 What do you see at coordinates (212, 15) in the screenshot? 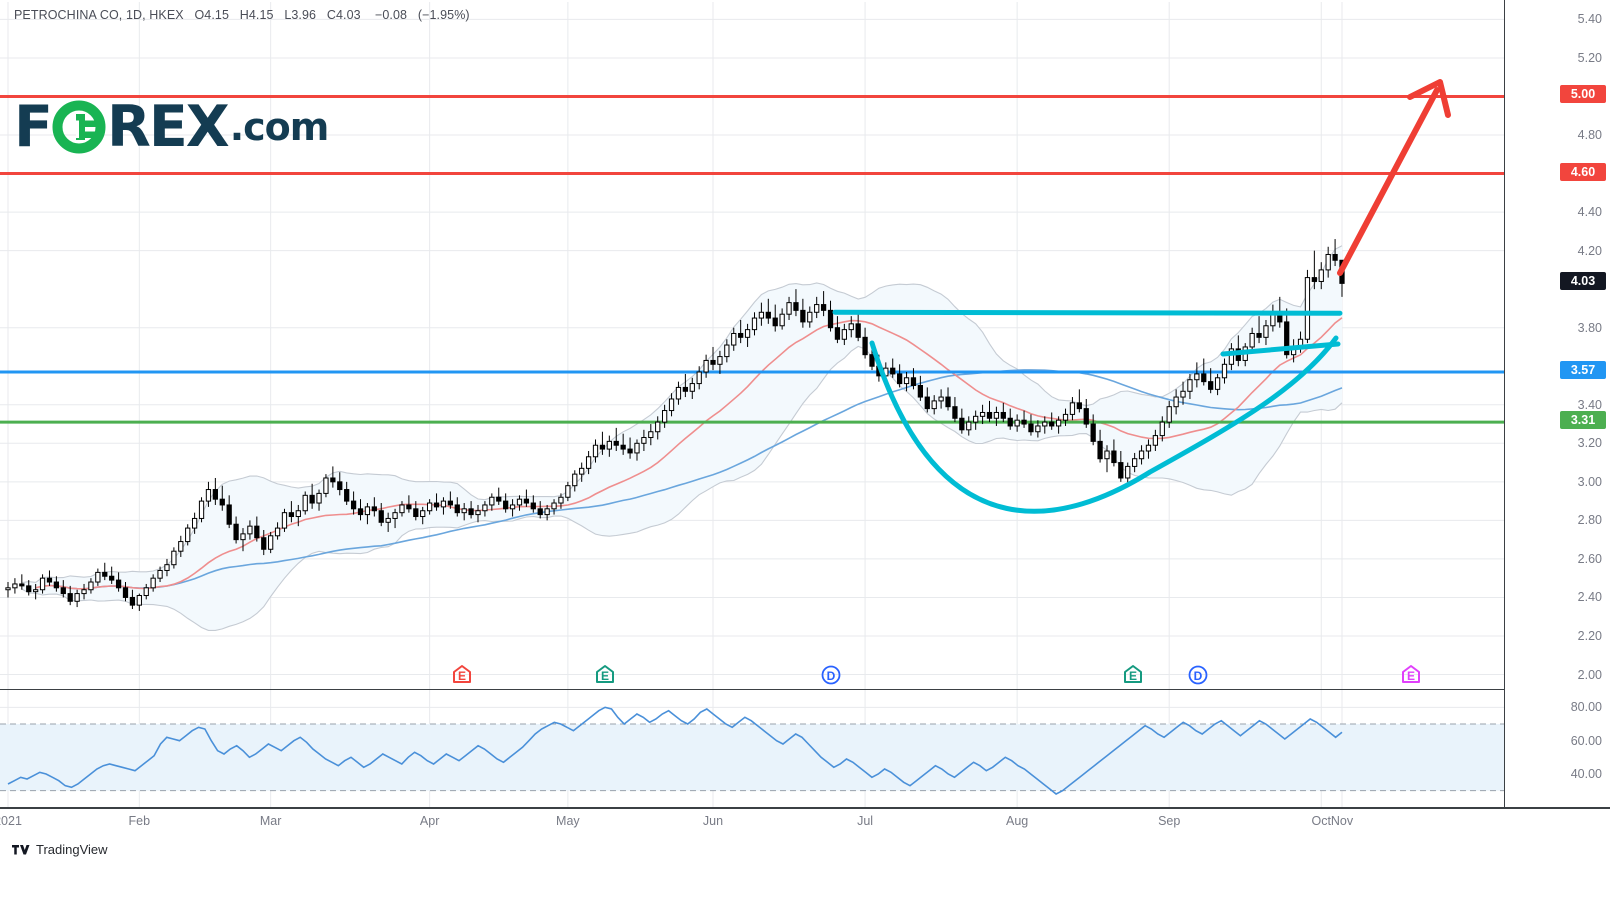
I see `legend-open: O4.15` at bounding box center [212, 15].